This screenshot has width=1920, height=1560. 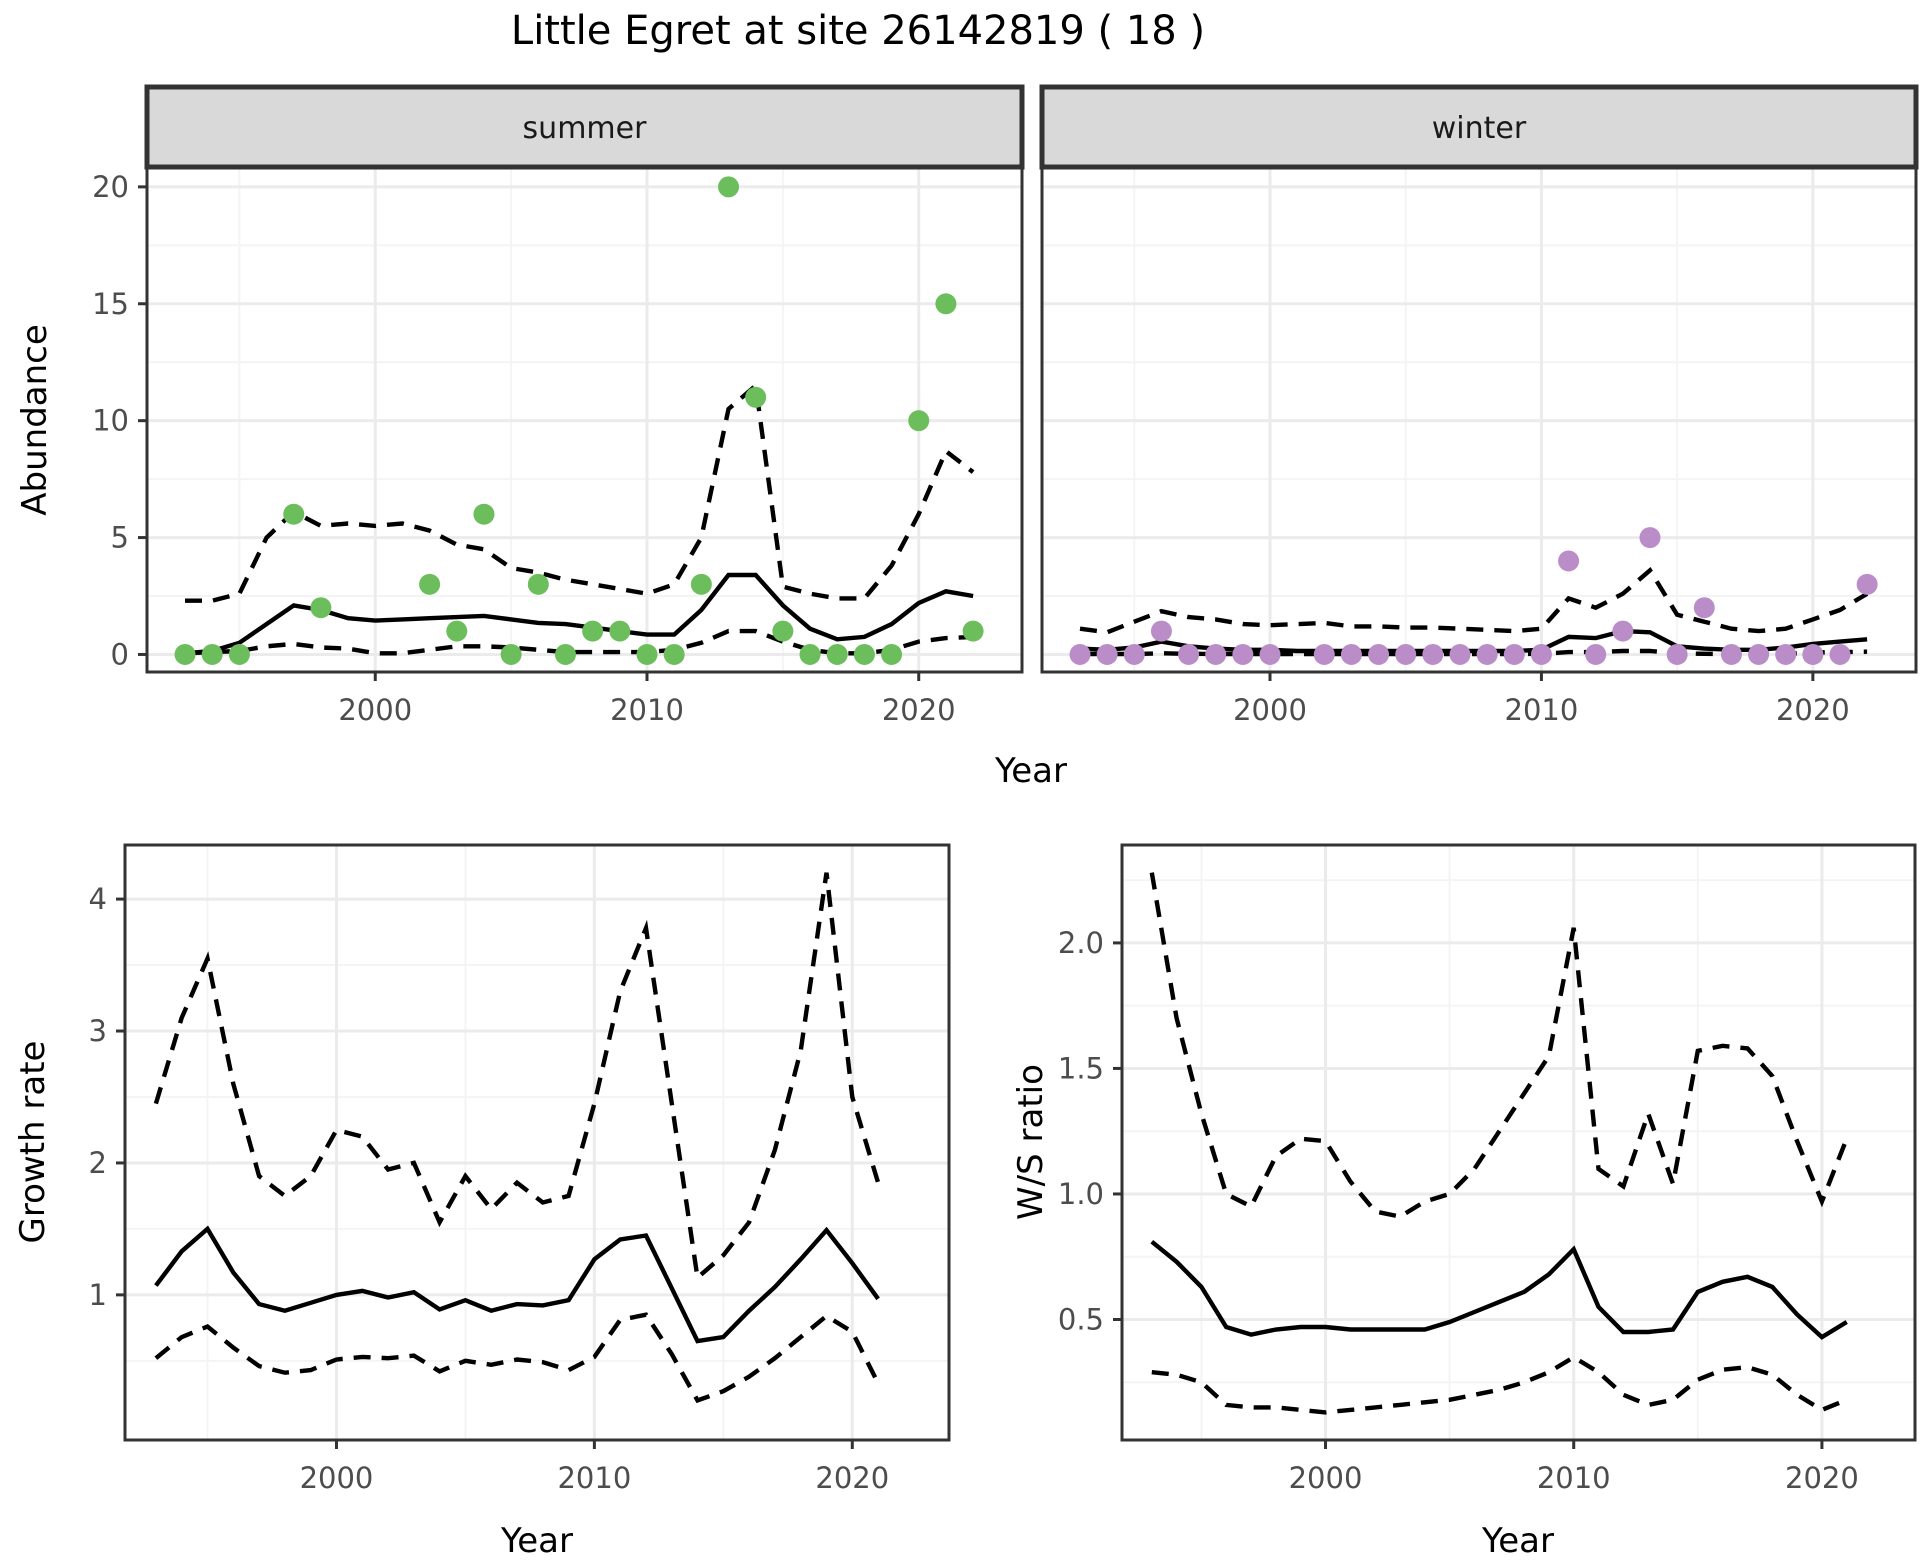 I want to click on y-tick-label: 10, so click(x=110, y=421).